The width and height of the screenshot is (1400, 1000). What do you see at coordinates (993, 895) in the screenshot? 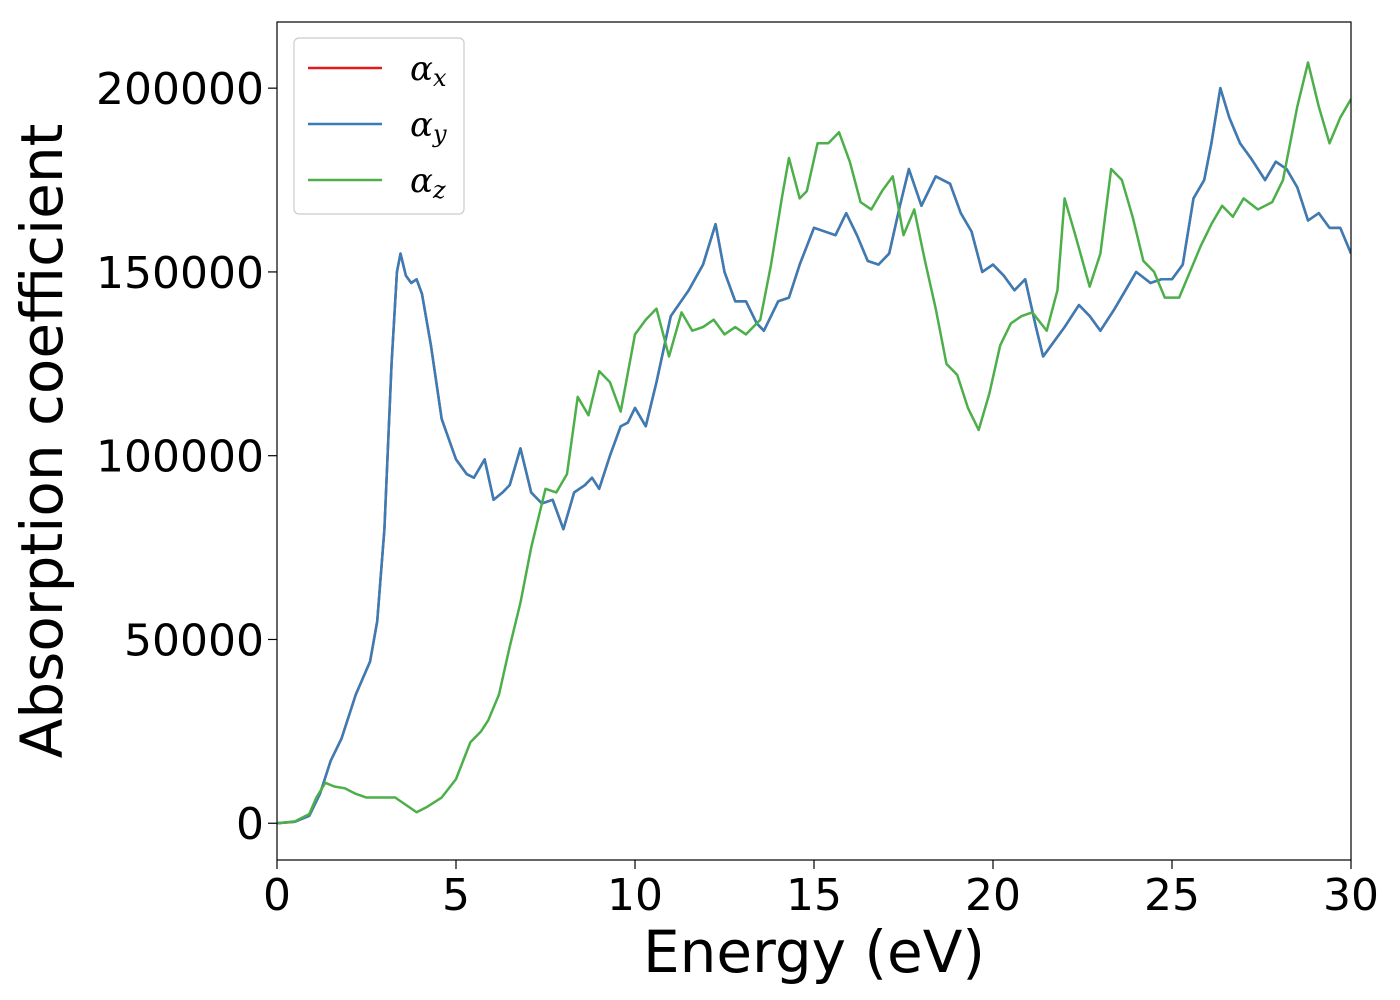
I see `x-tick-label: 20` at bounding box center [993, 895].